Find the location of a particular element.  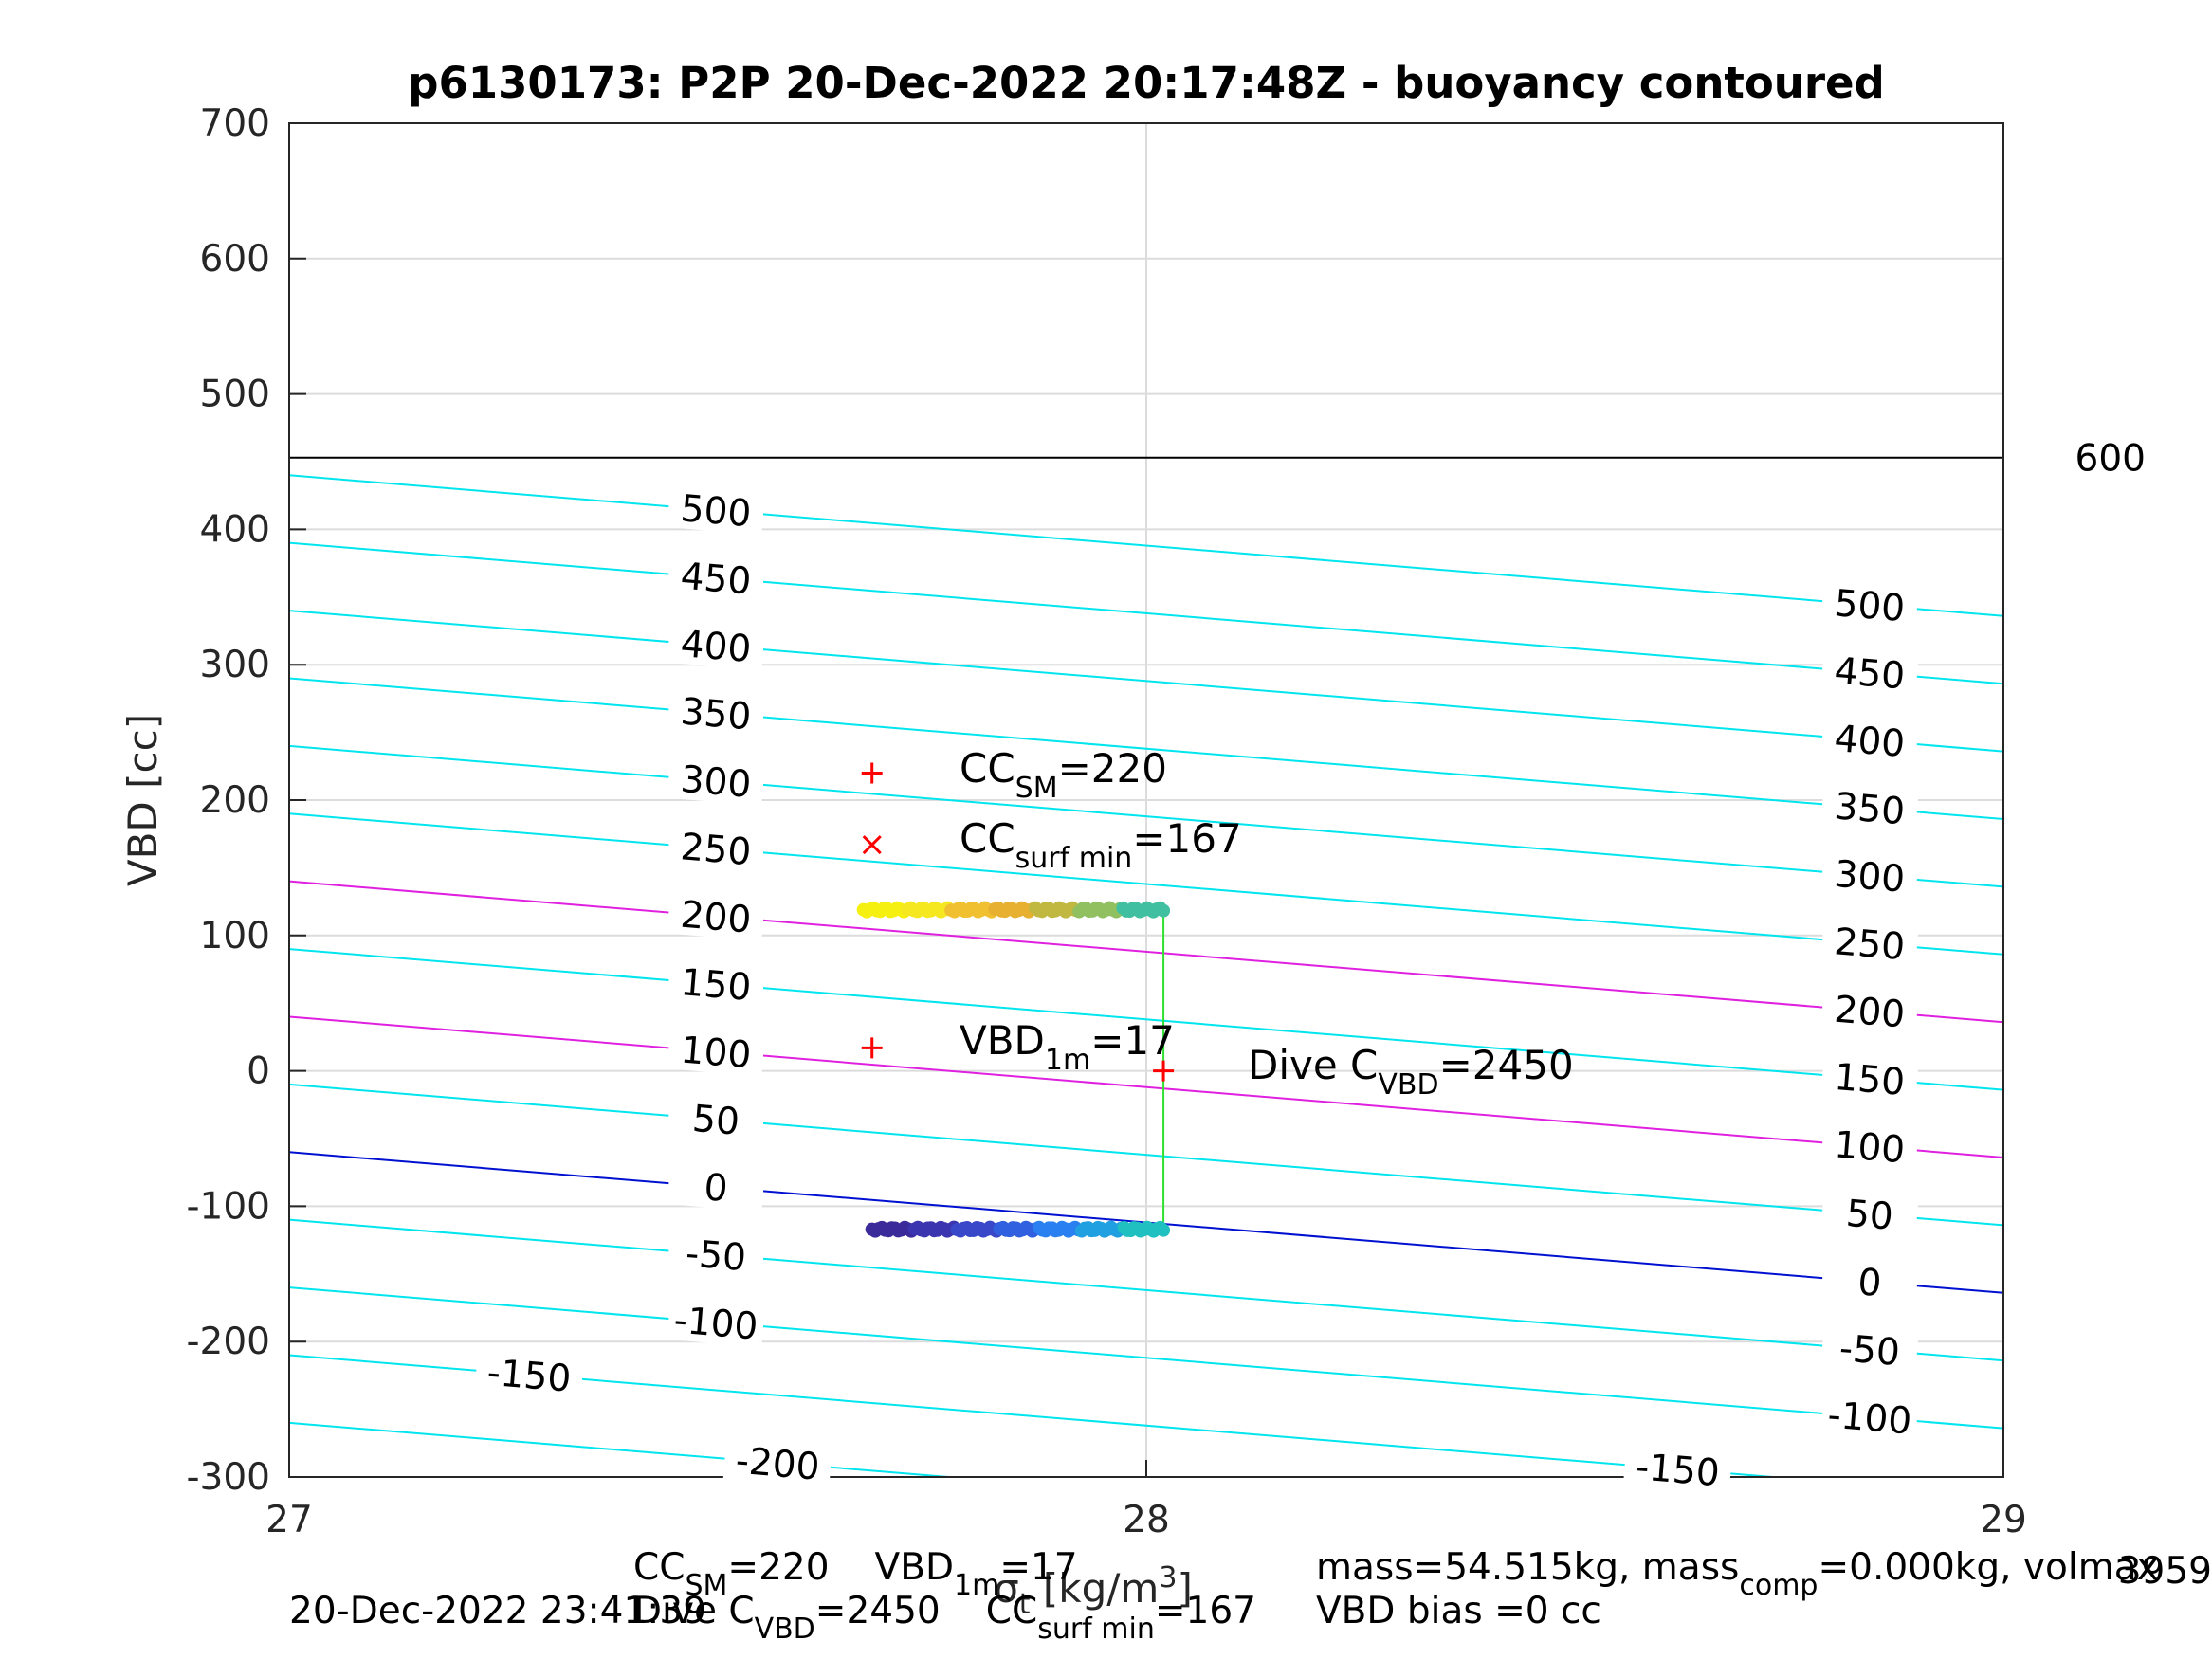

footer-cc-value: =220 is located at coordinates (778, 1567).